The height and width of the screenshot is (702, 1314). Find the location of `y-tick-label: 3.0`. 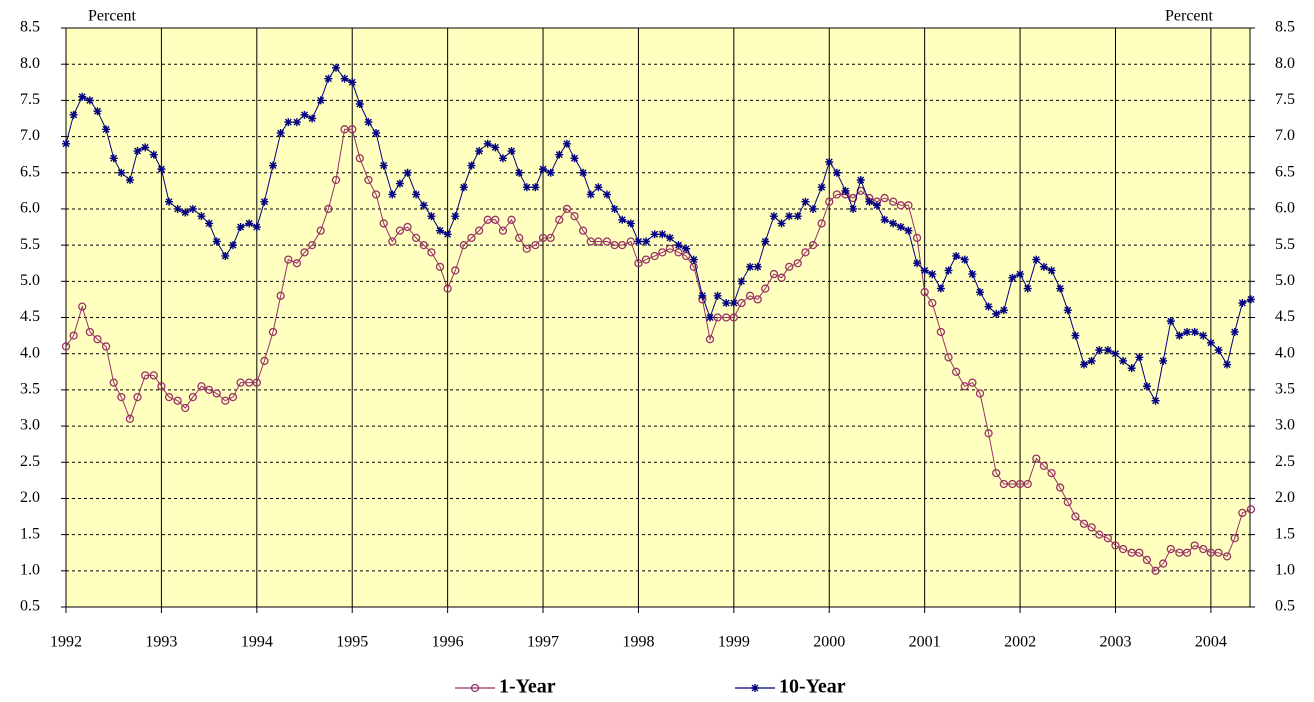

y-tick-label: 3.0 is located at coordinates (30, 425).